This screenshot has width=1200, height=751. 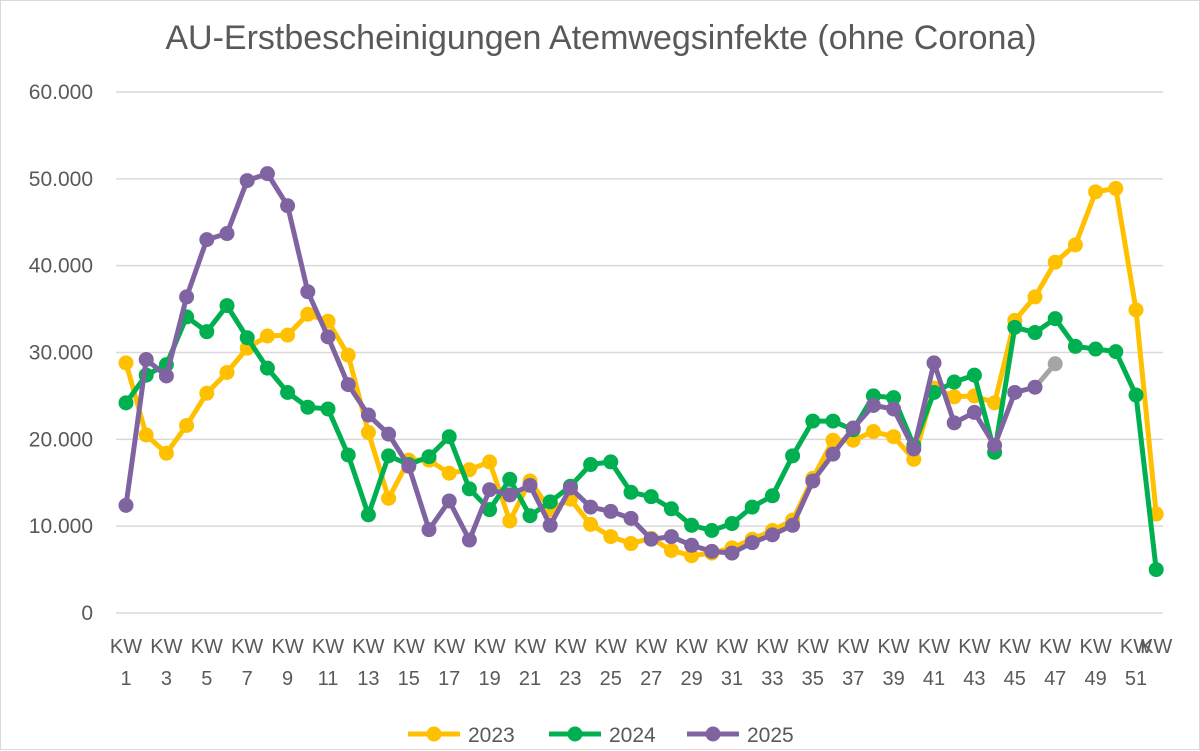 What do you see at coordinates (328, 663) in the screenshot?
I see `x-tick-label: KW 11` at bounding box center [328, 663].